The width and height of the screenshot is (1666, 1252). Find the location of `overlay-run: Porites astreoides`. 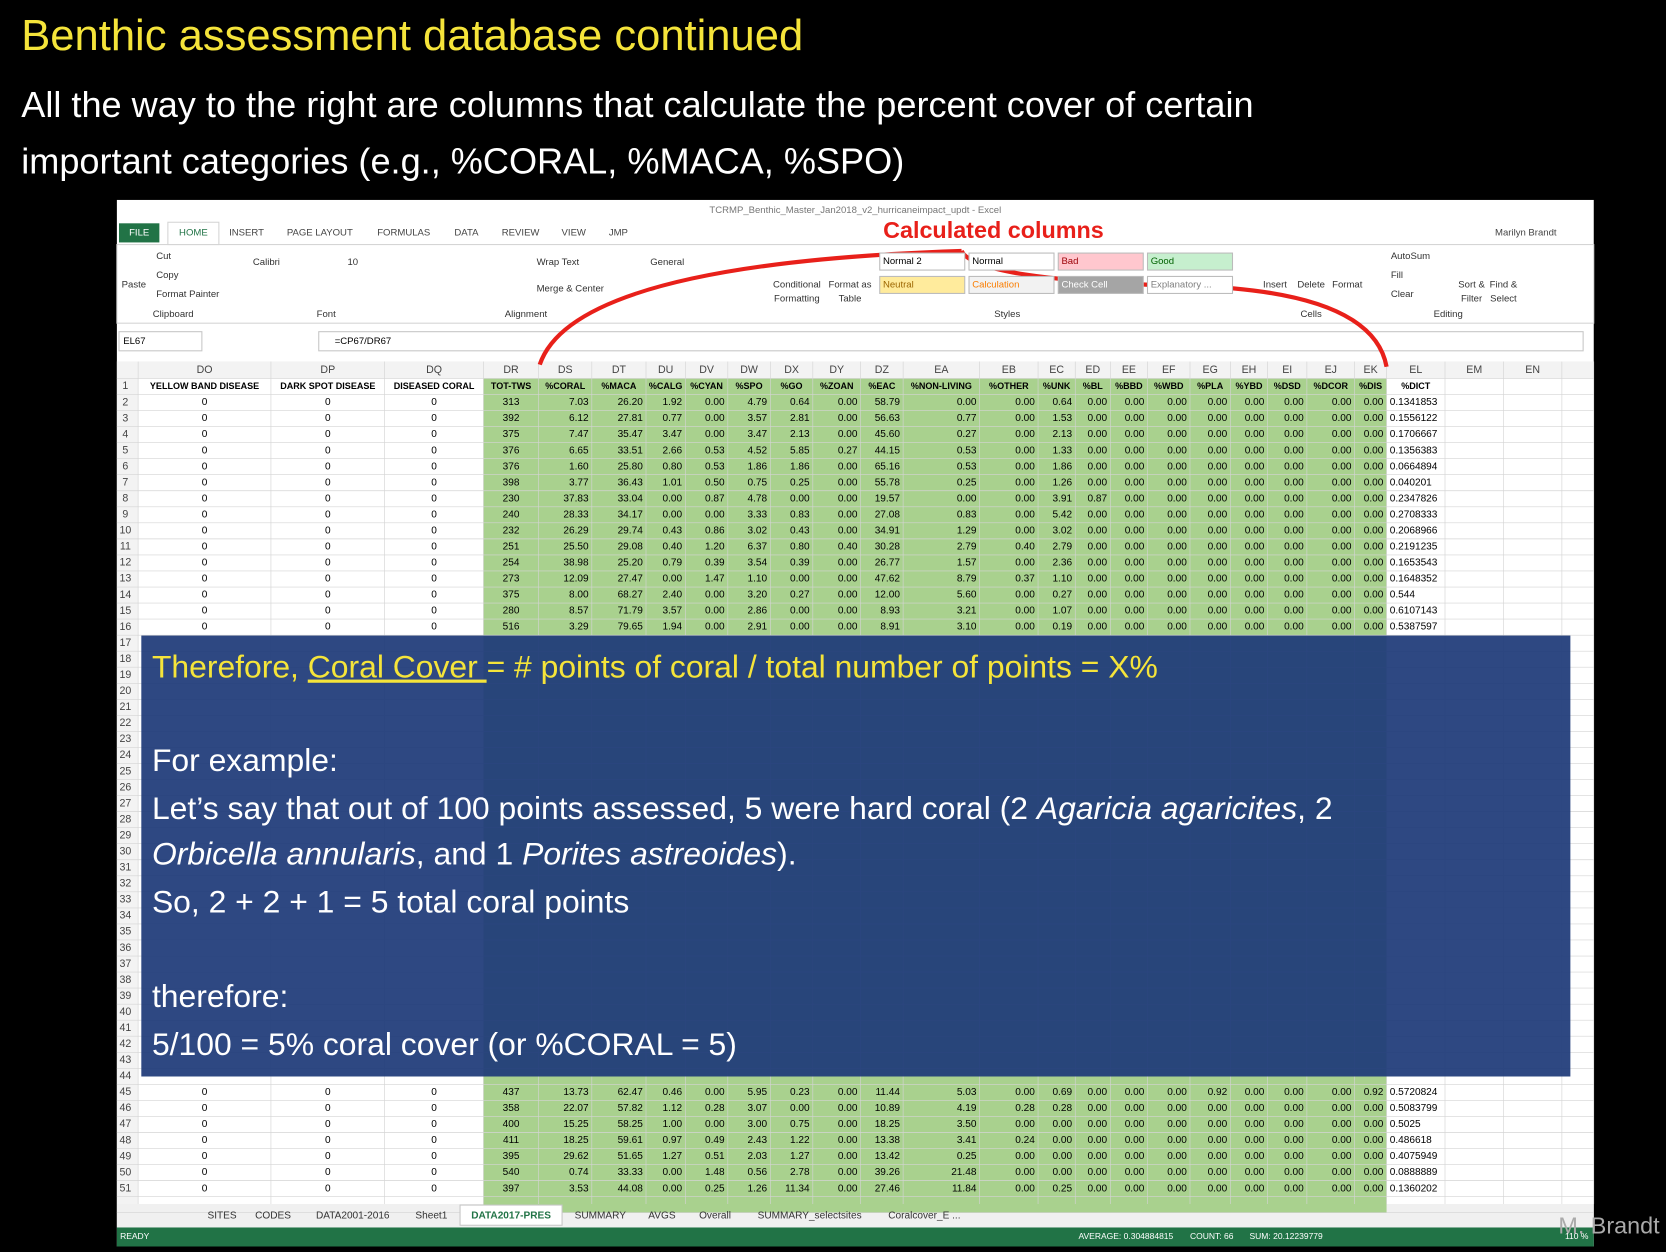

overlay-run: Porites astreoides is located at coordinates (649, 854).